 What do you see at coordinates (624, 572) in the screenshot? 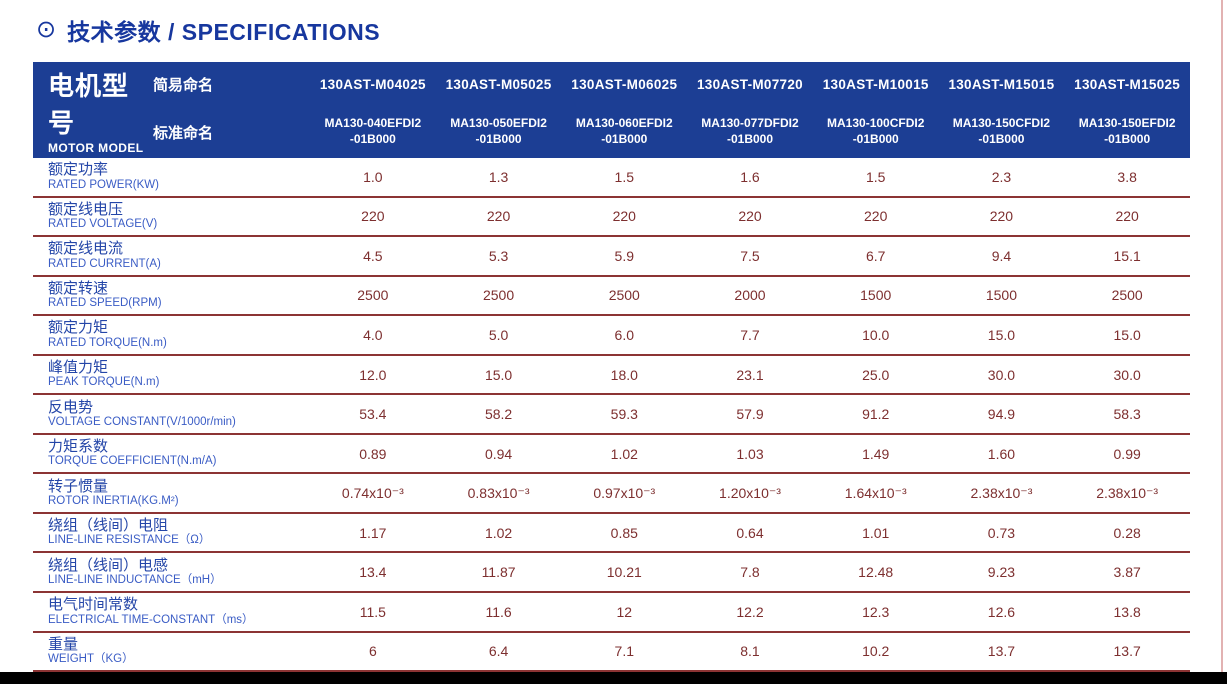
I see `spec-value: 10.21` at bounding box center [624, 572].